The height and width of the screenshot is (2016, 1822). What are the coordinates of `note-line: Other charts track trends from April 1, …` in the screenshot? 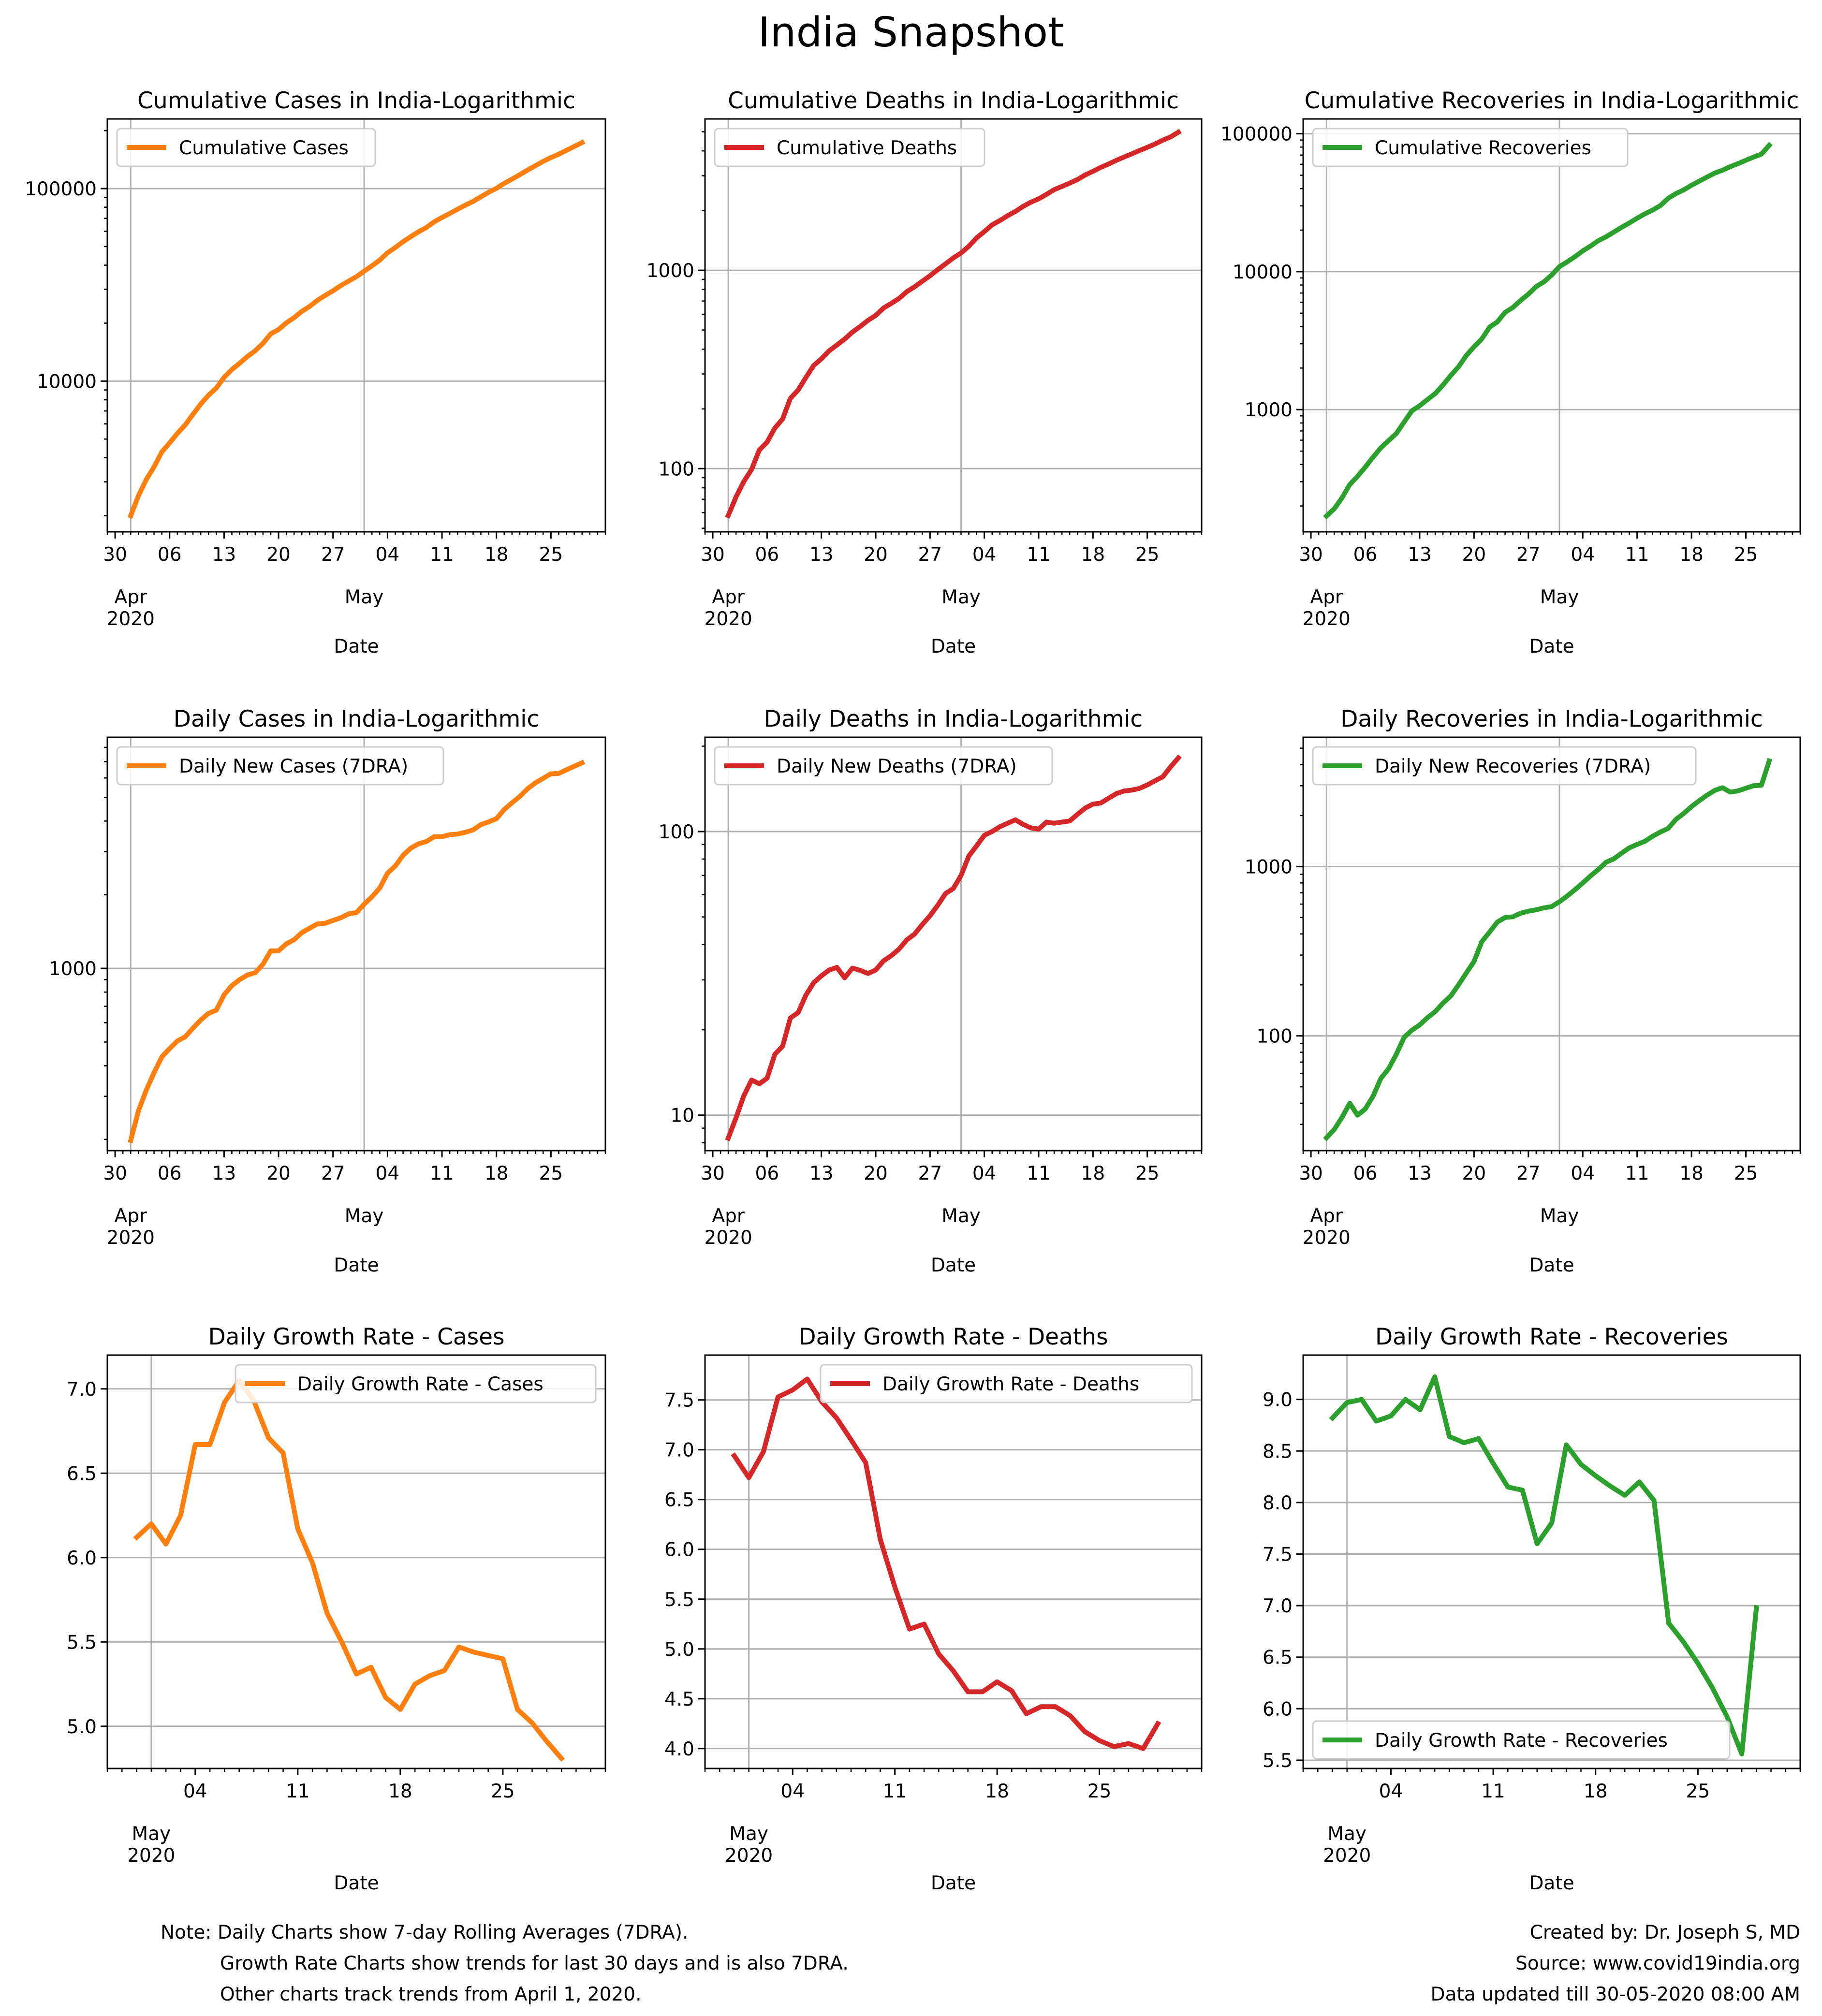 It's located at (431, 1994).